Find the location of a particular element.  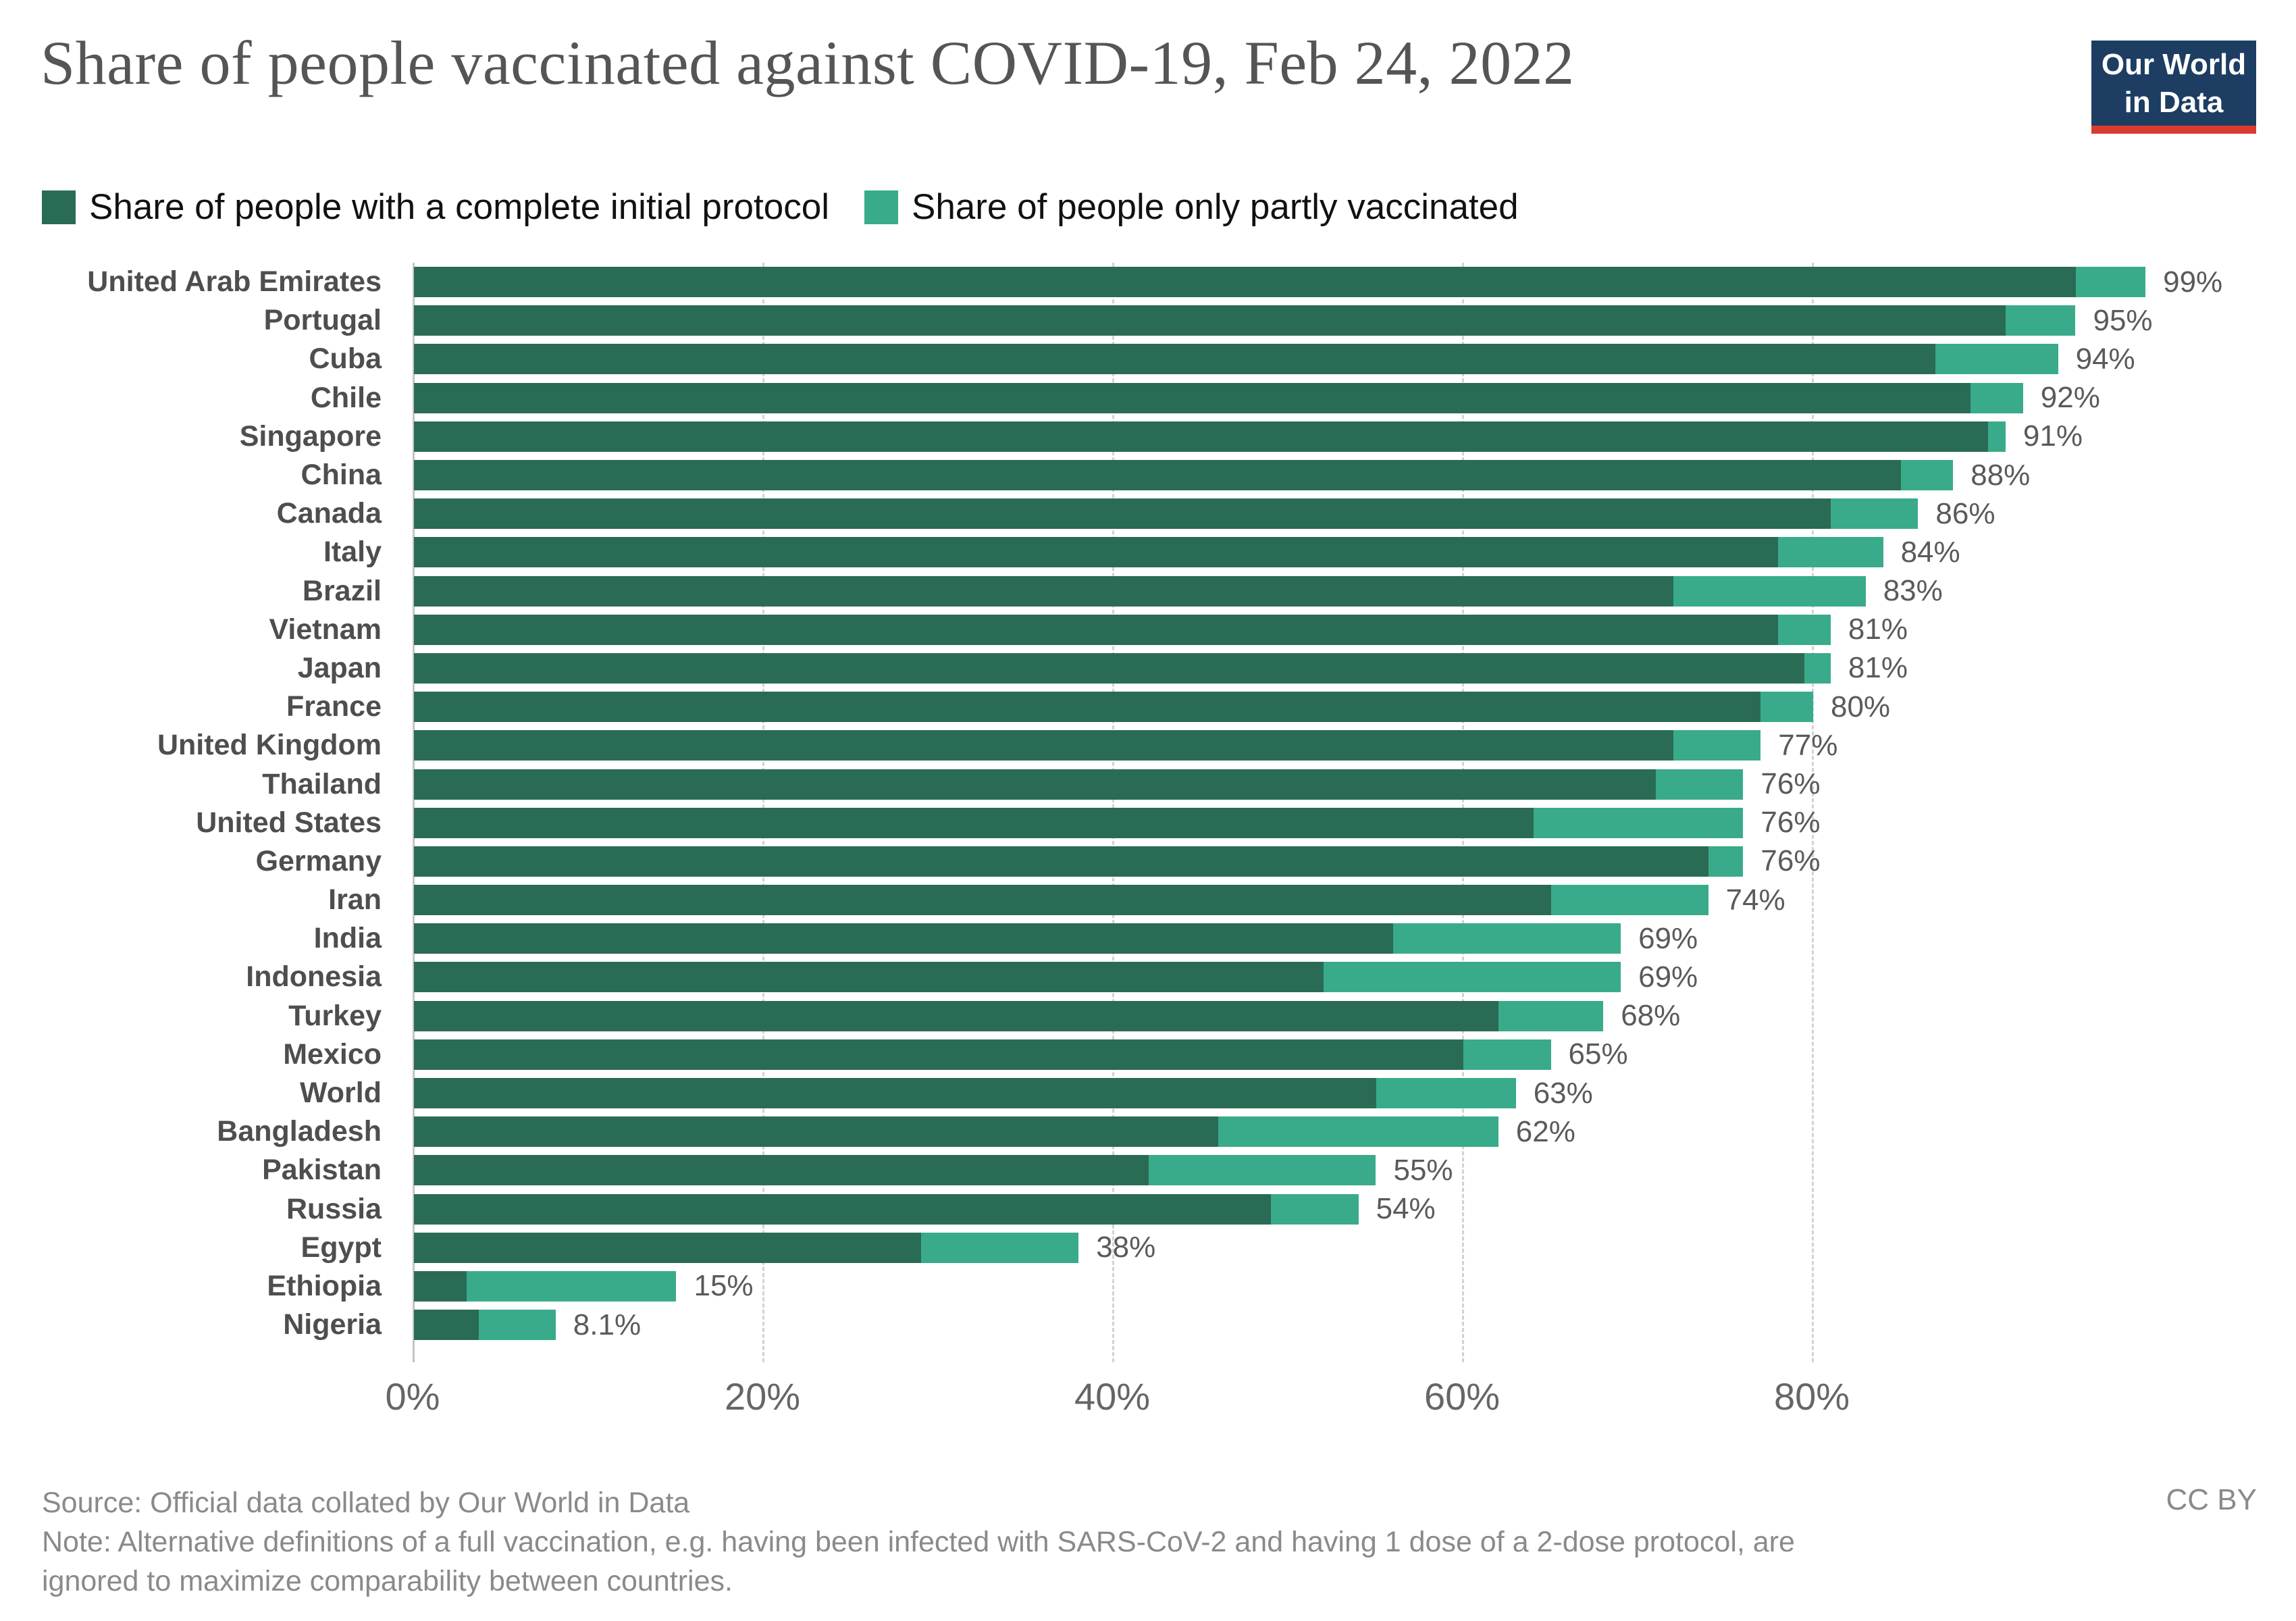

bar-row: Portugal 95% is located at coordinates (1148, 320).